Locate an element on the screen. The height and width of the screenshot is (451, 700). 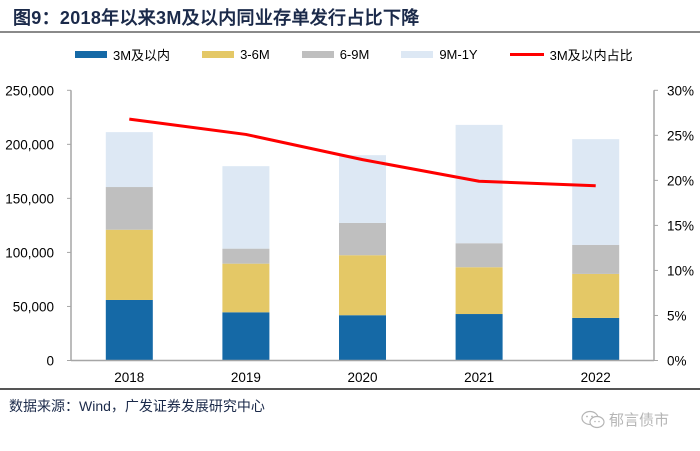
legend-item-3-6m: 3-6M is located at coordinates (236, 54).